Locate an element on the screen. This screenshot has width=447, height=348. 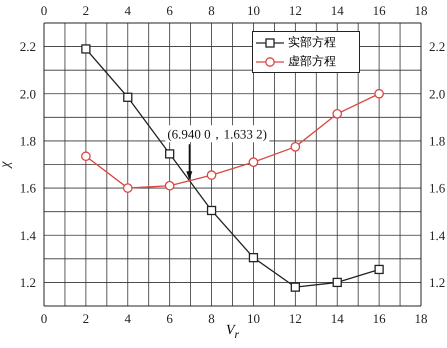
x-axis-title: V$_{r}$ is located at coordinates (233, 332).